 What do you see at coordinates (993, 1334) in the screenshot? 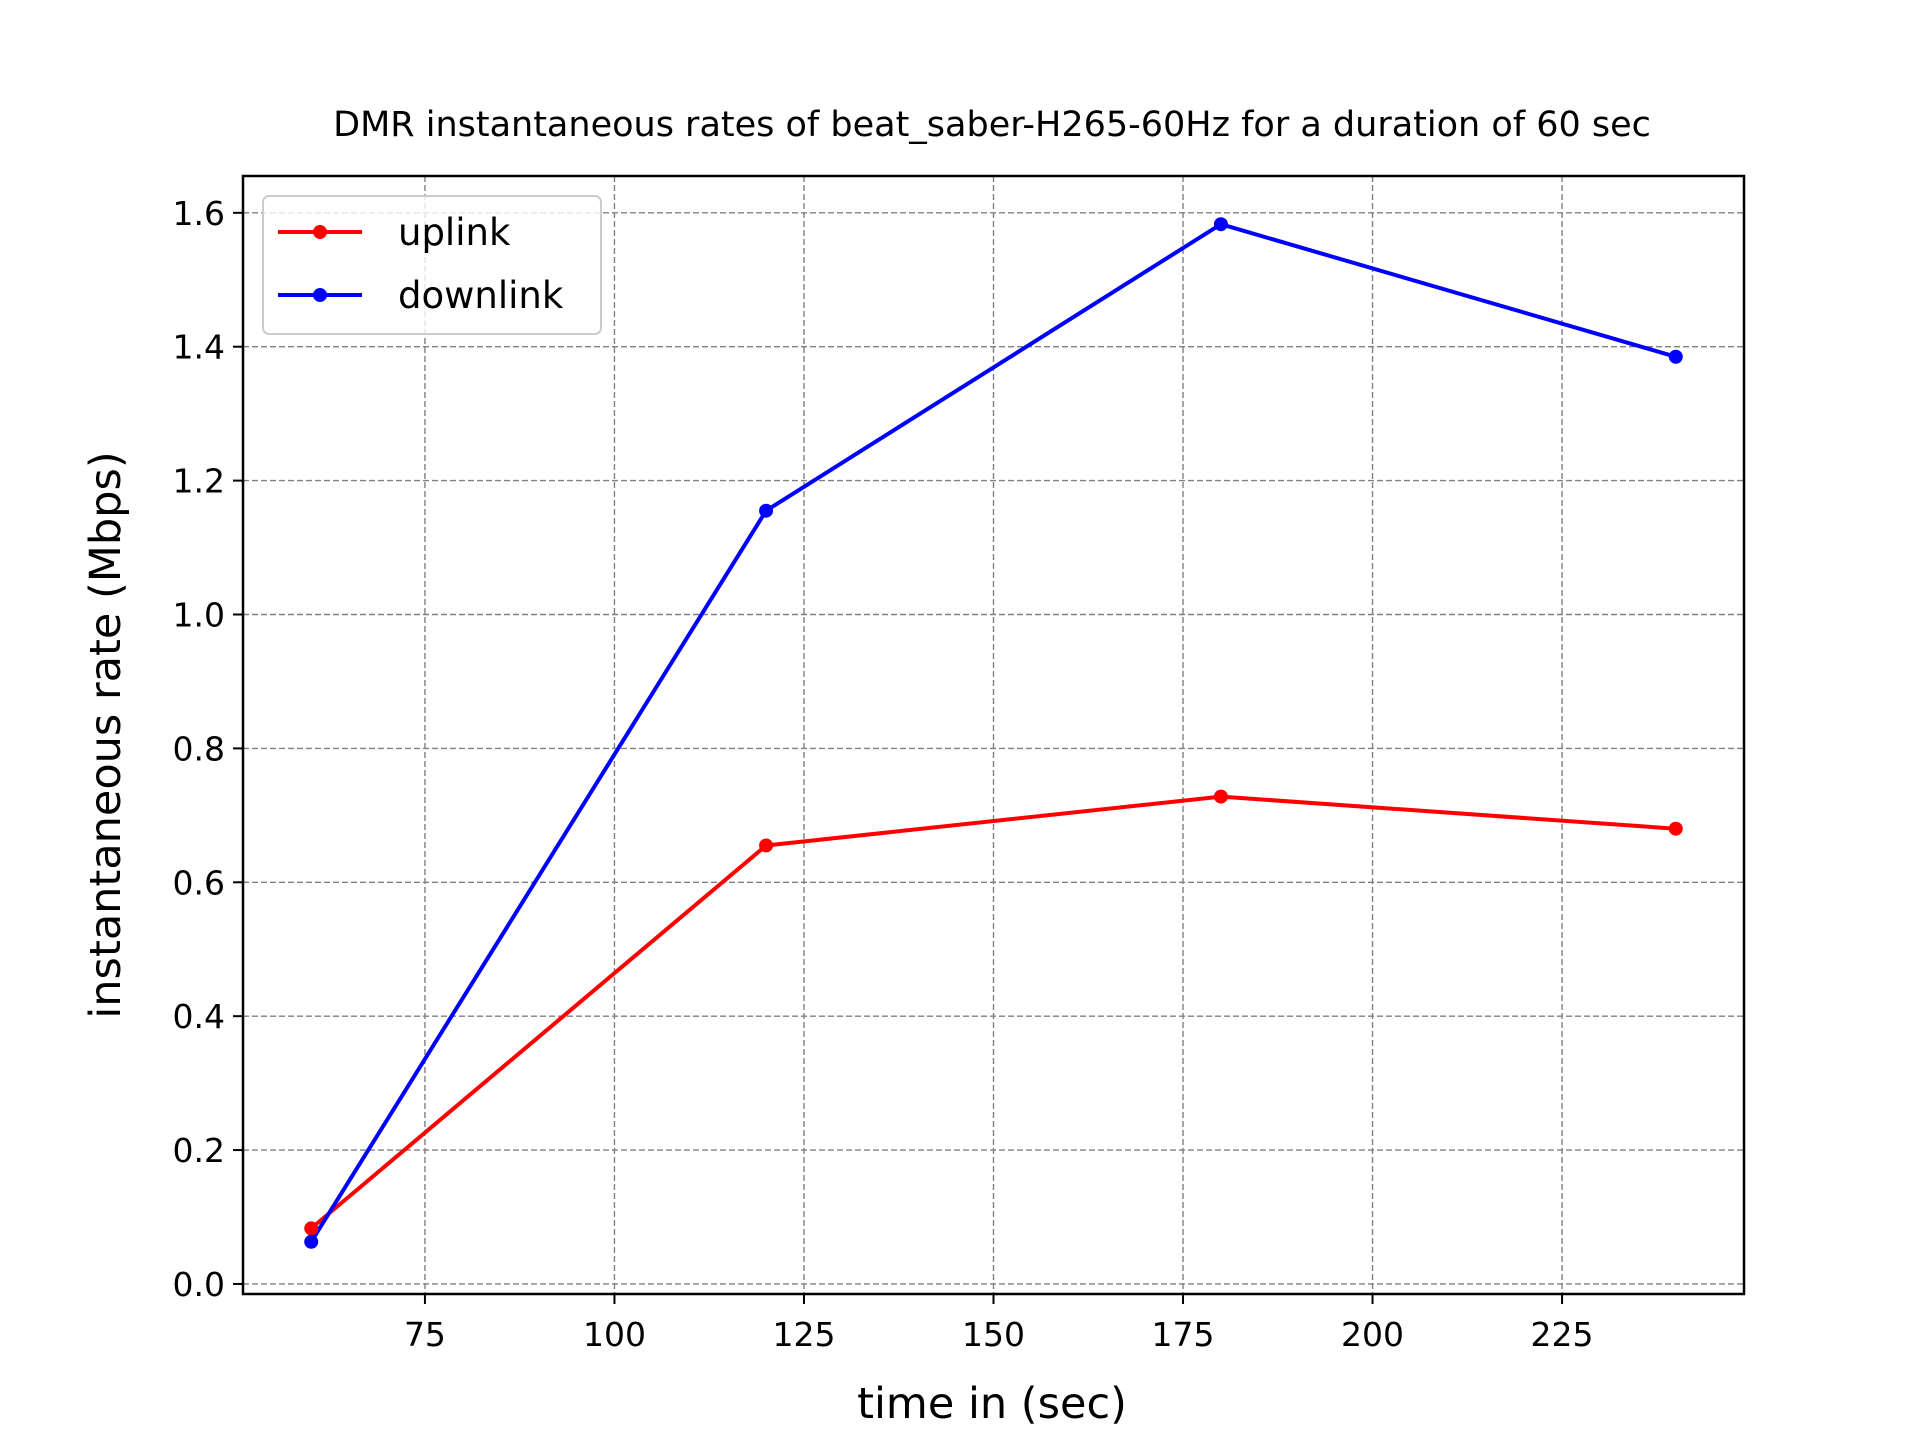
I see `x-tick-label: 150` at bounding box center [993, 1334].